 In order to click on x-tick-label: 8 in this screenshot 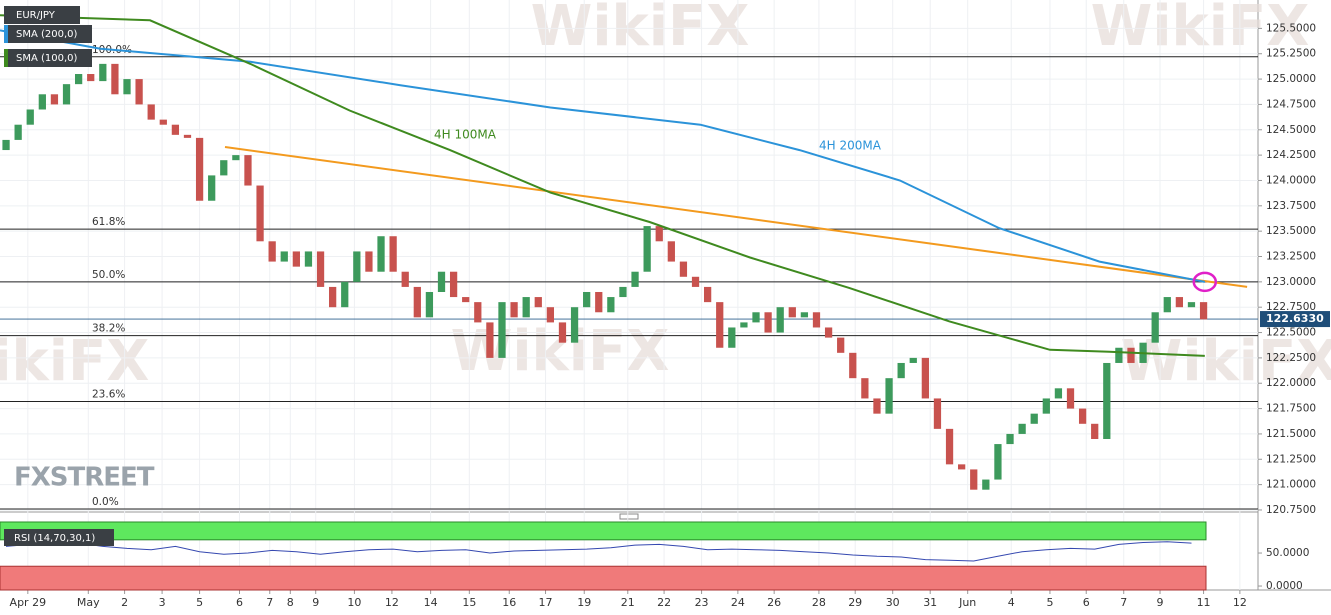, I will do `click(290, 602)`.